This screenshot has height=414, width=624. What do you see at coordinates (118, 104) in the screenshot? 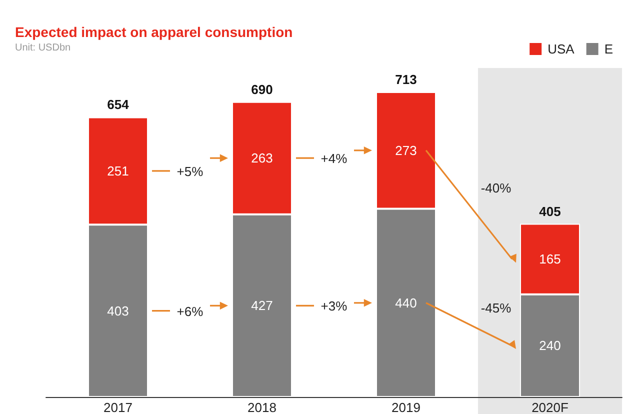
I see `total-label: 654` at bounding box center [118, 104].